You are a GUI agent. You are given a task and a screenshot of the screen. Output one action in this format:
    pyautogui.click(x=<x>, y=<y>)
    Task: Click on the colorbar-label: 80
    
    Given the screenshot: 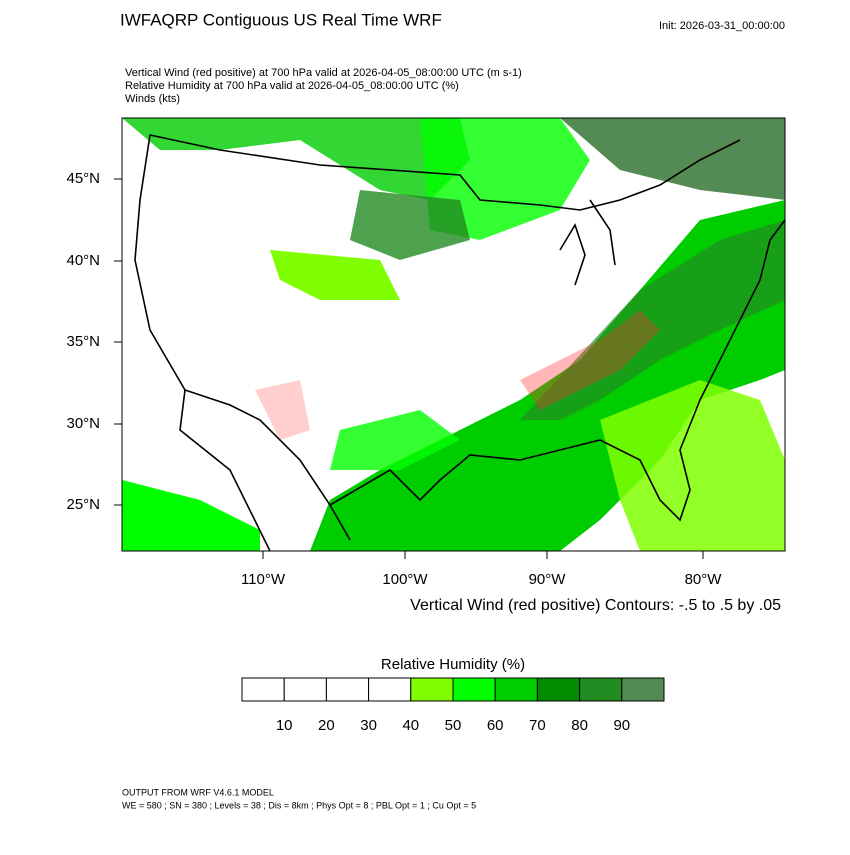 What is the action you would take?
    pyautogui.click(x=579, y=725)
    